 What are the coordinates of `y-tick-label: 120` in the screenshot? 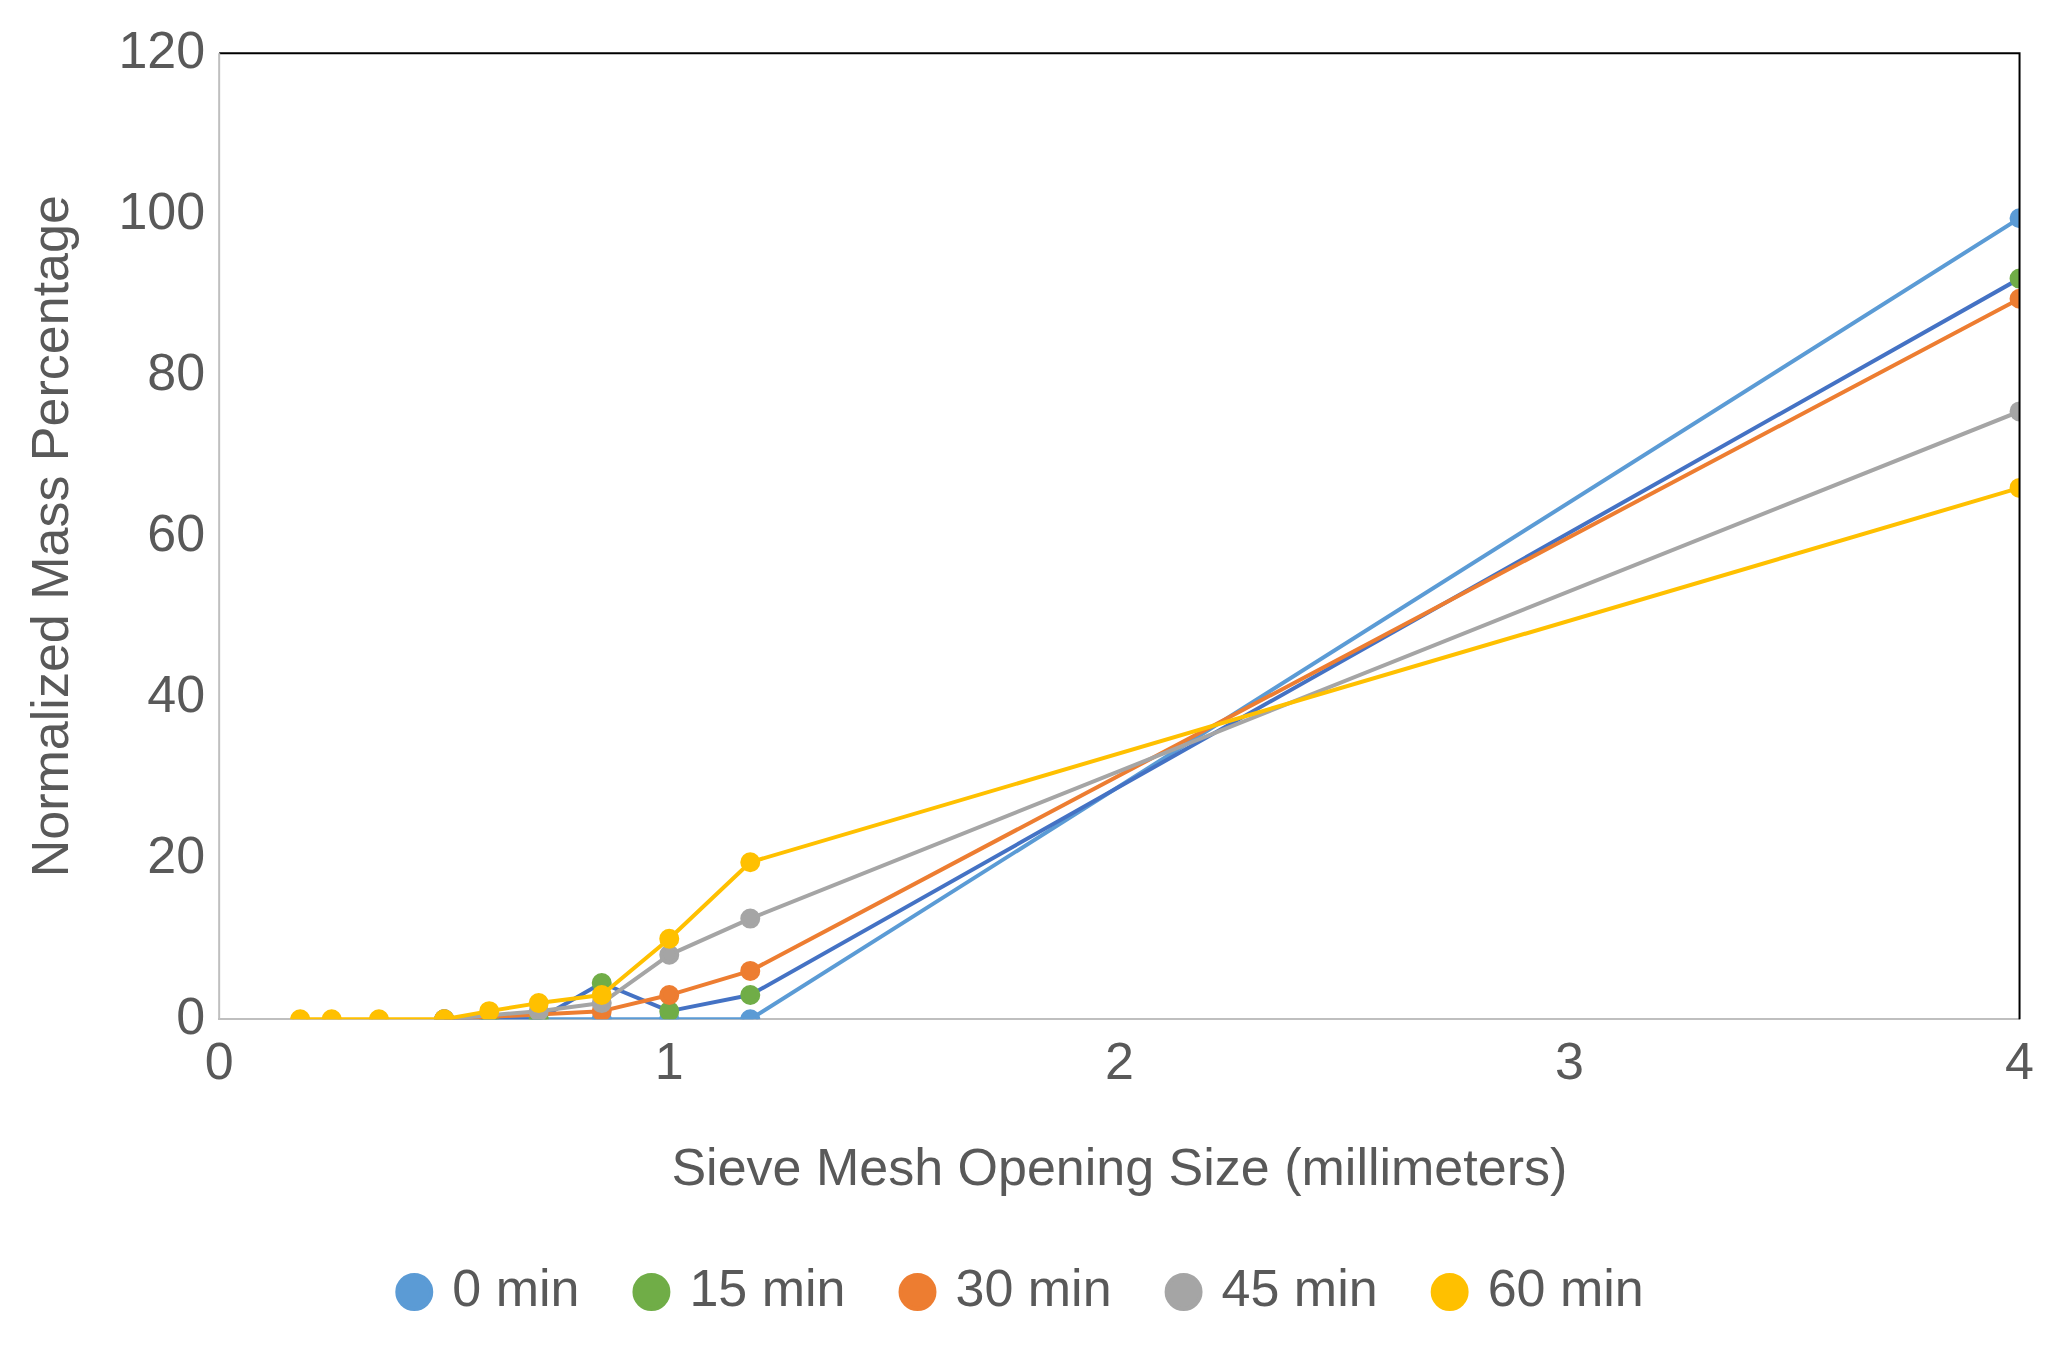 It's located at (162, 49).